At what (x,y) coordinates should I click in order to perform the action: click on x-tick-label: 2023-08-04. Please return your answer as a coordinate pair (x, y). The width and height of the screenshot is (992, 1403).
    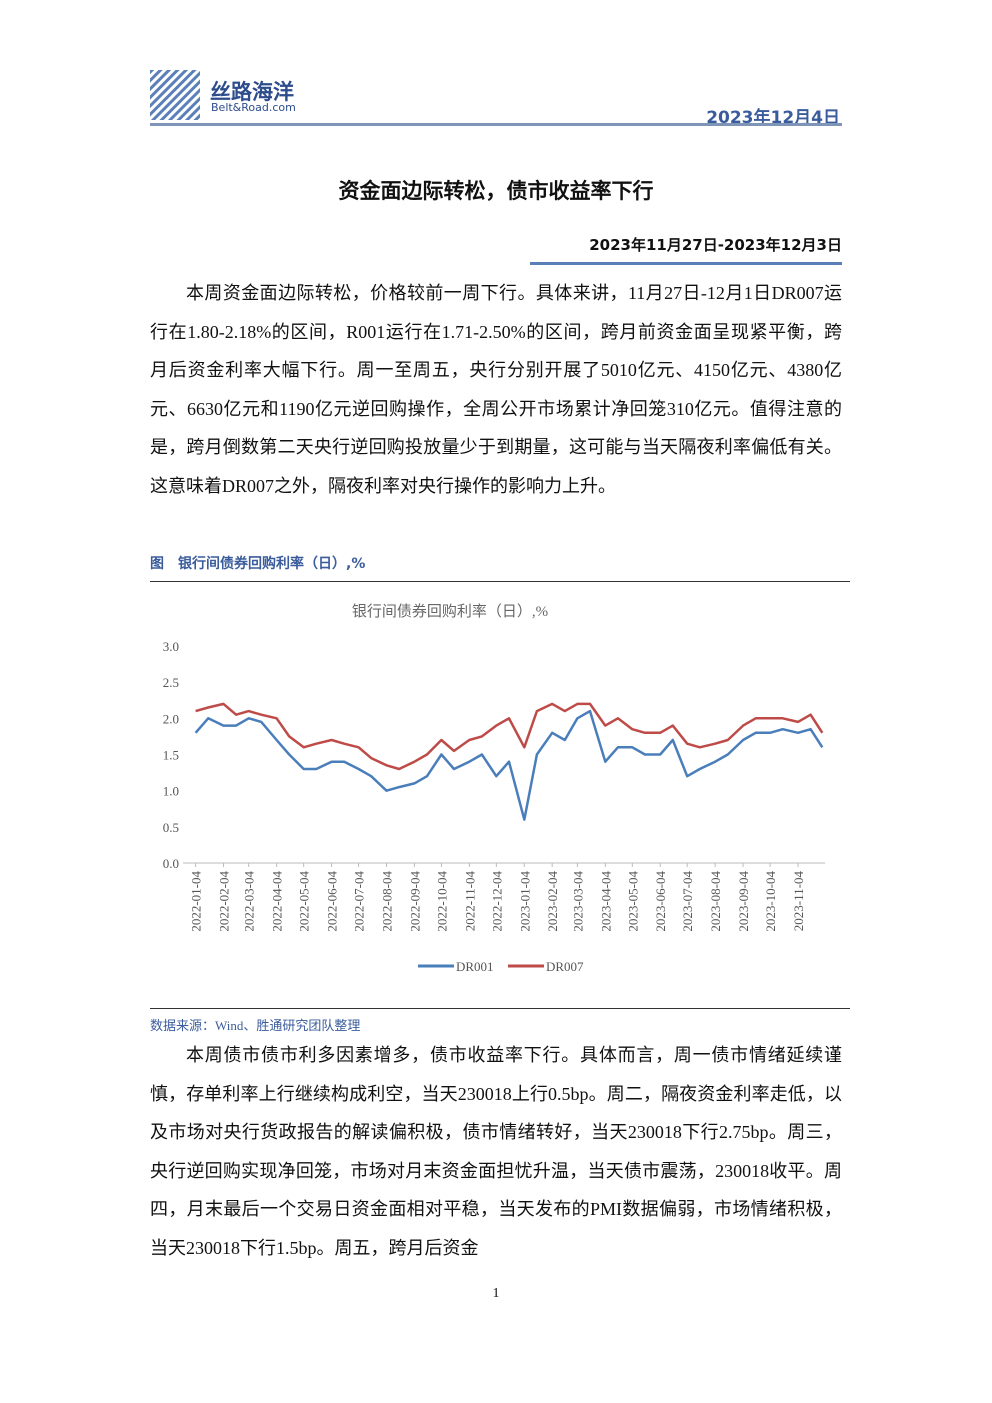
    Looking at the image, I should click on (715, 901).